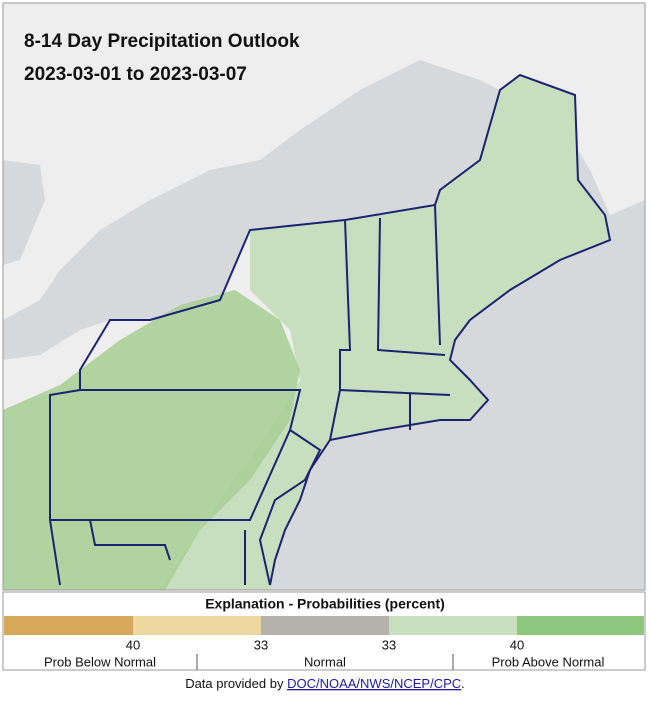 This screenshot has width=650, height=703. I want to click on legend-category: Prob Below Normal, so click(100, 661).